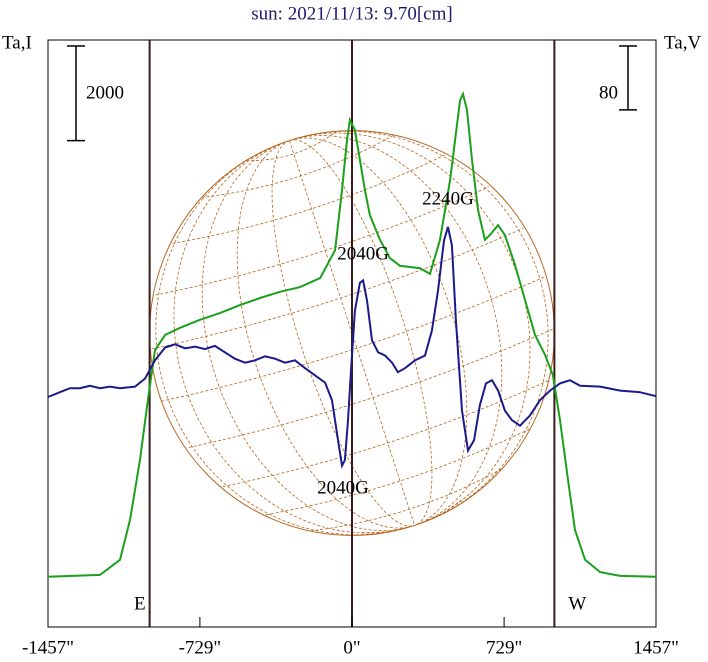 The image size is (708, 662). Describe the element at coordinates (608, 92) in the screenshot. I see `scale-label: 80` at that location.